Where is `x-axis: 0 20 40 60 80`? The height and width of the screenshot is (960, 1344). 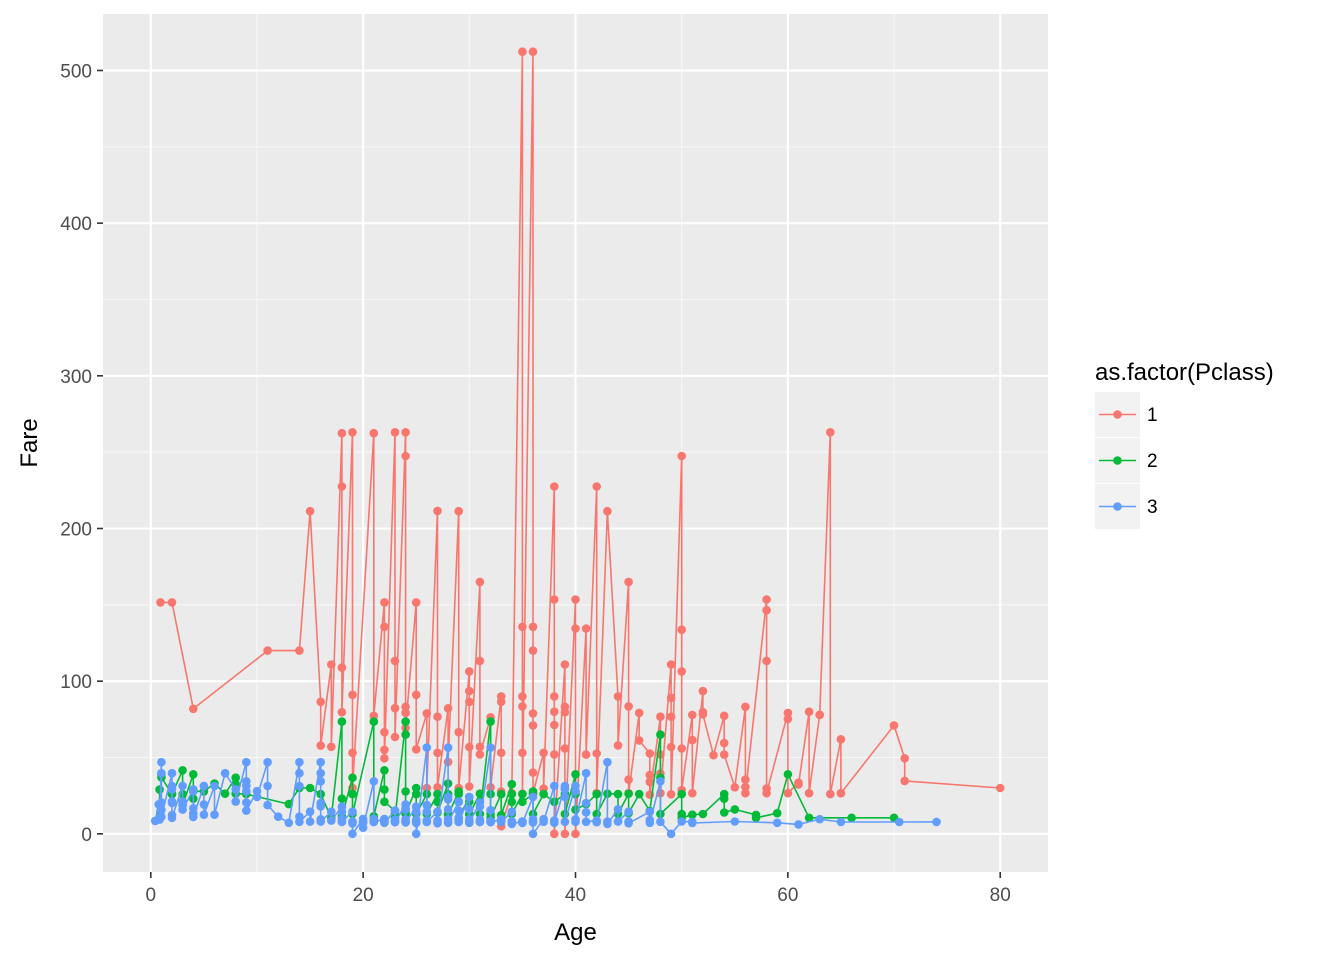
x-axis: 0 20 40 60 80 is located at coordinates (578, 889).